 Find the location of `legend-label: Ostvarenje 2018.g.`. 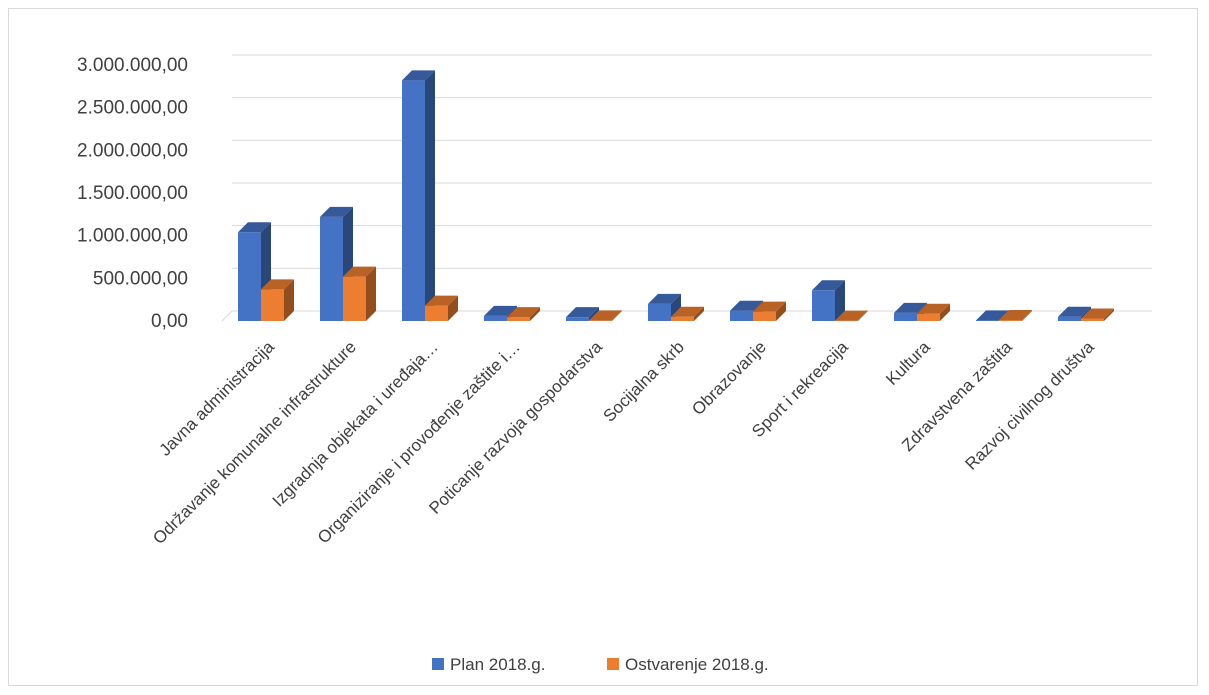

legend-label: Ostvarenje 2018.g. is located at coordinates (697, 664).